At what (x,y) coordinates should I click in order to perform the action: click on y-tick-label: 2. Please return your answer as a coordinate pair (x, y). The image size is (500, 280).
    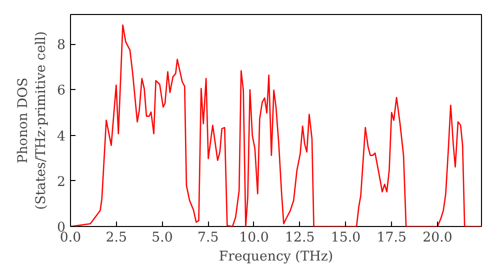
    Looking at the image, I should click on (61, 182).